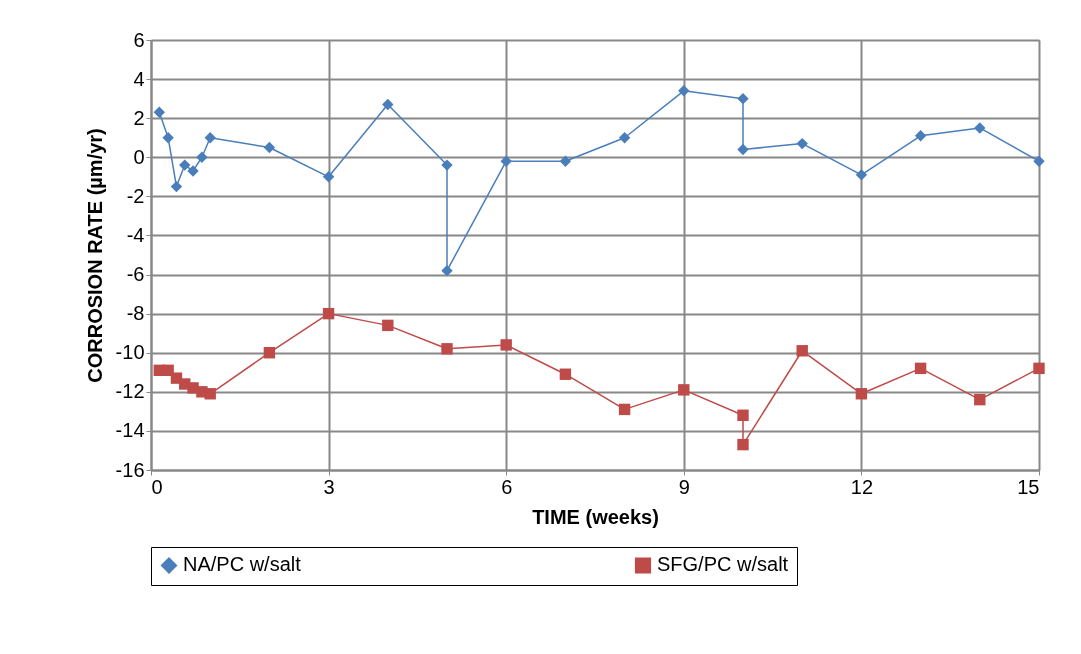 This screenshot has width=1081, height=654. I want to click on y-tick-label: -2, so click(135, 195).